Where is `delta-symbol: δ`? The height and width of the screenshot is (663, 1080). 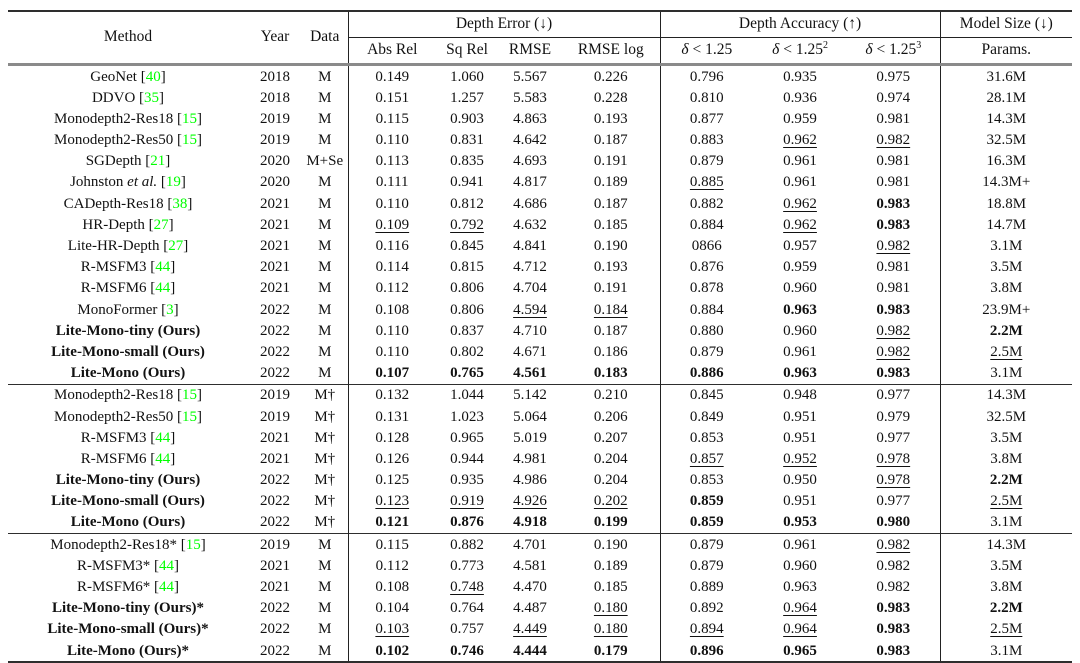 delta-symbol: δ is located at coordinates (776, 50).